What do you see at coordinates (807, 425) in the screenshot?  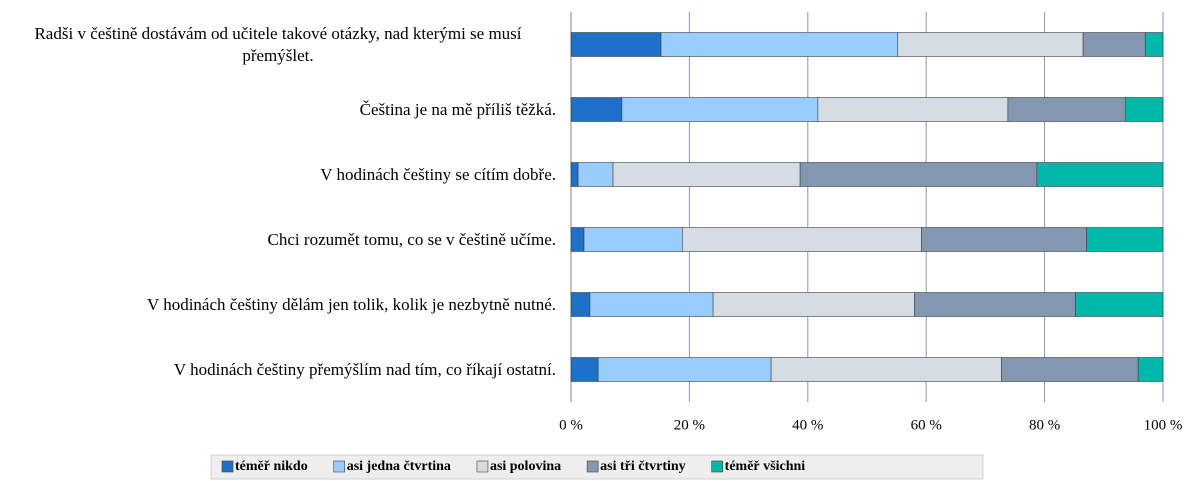 I see `x-tick-label: 40 %` at bounding box center [807, 425].